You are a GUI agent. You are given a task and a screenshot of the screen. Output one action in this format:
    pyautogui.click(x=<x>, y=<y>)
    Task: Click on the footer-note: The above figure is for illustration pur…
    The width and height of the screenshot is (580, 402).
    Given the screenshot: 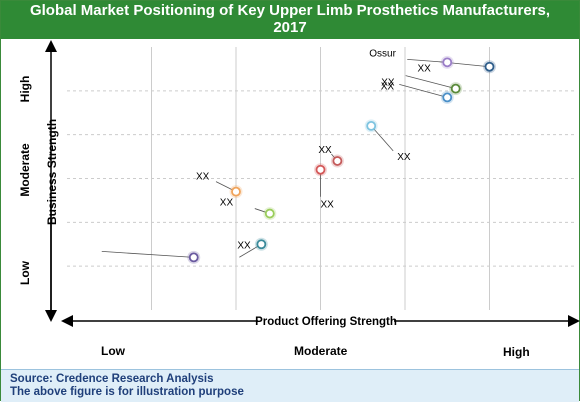 What is the action you would take?
    pyautogui.click(x=127, y=392)
    